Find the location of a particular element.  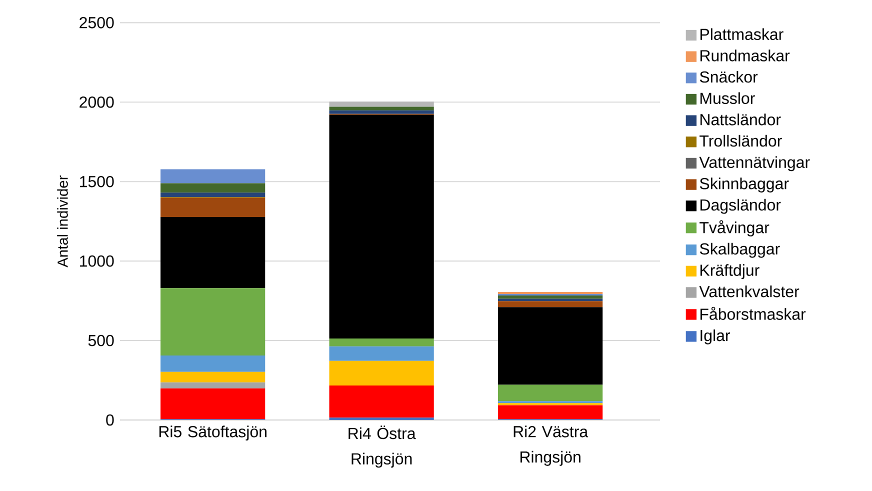

y-tick-label: 1000 is located at coordinates (97, 261).